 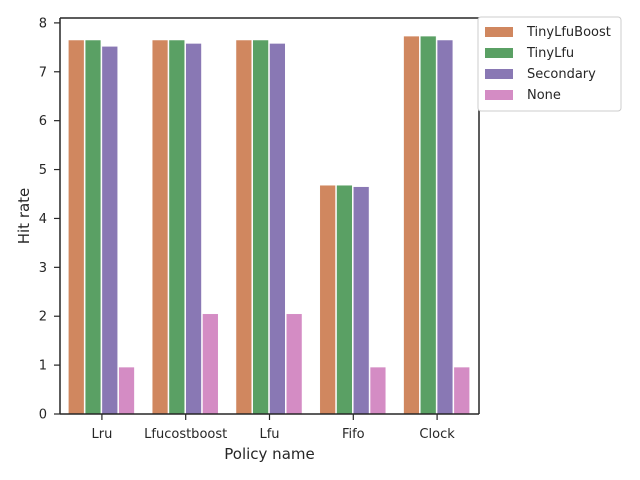 What do you see at coordinates (43, 72) in the screenshot?
I see `y-tick-label: 7` at bounding box center [43, 72].